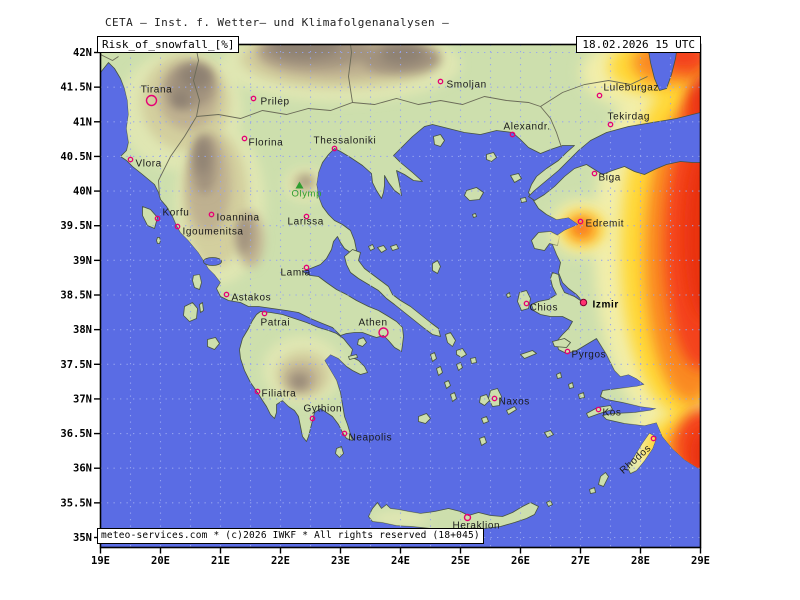 The width and height of the screenshot is (800, 600). I want to click on city-marker-larissa, so click(306, 216).